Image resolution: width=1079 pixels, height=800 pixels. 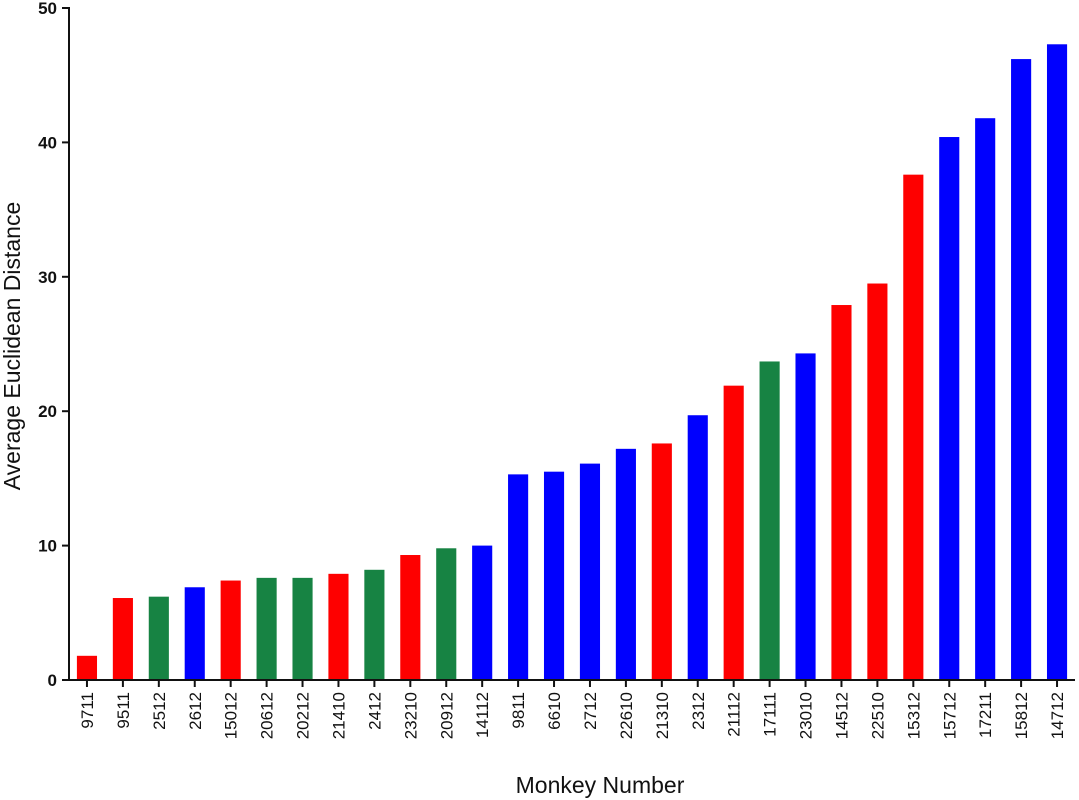 What do you see at coordinates (338, 715) in the screenshot?
I see `x-tick-label-21410: 21410` at bounding box center [338, 715].